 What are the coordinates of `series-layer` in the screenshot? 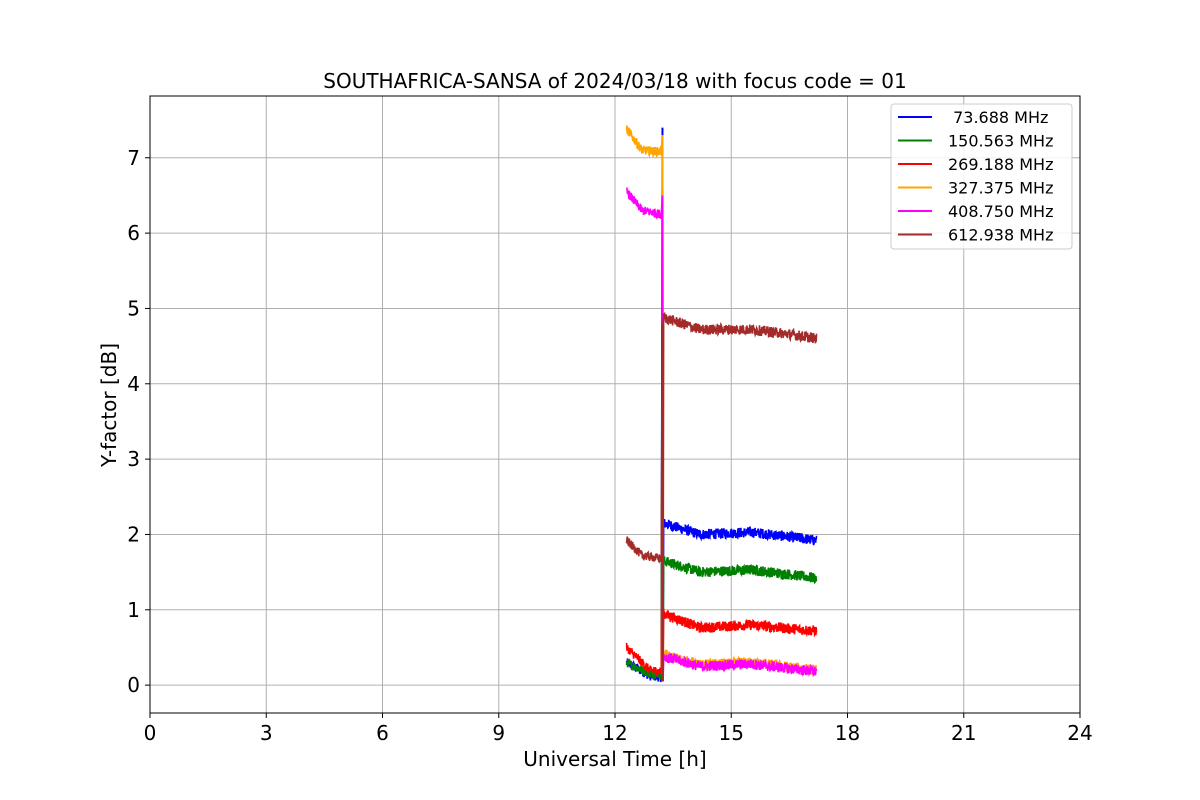 It's located at (721, 404).